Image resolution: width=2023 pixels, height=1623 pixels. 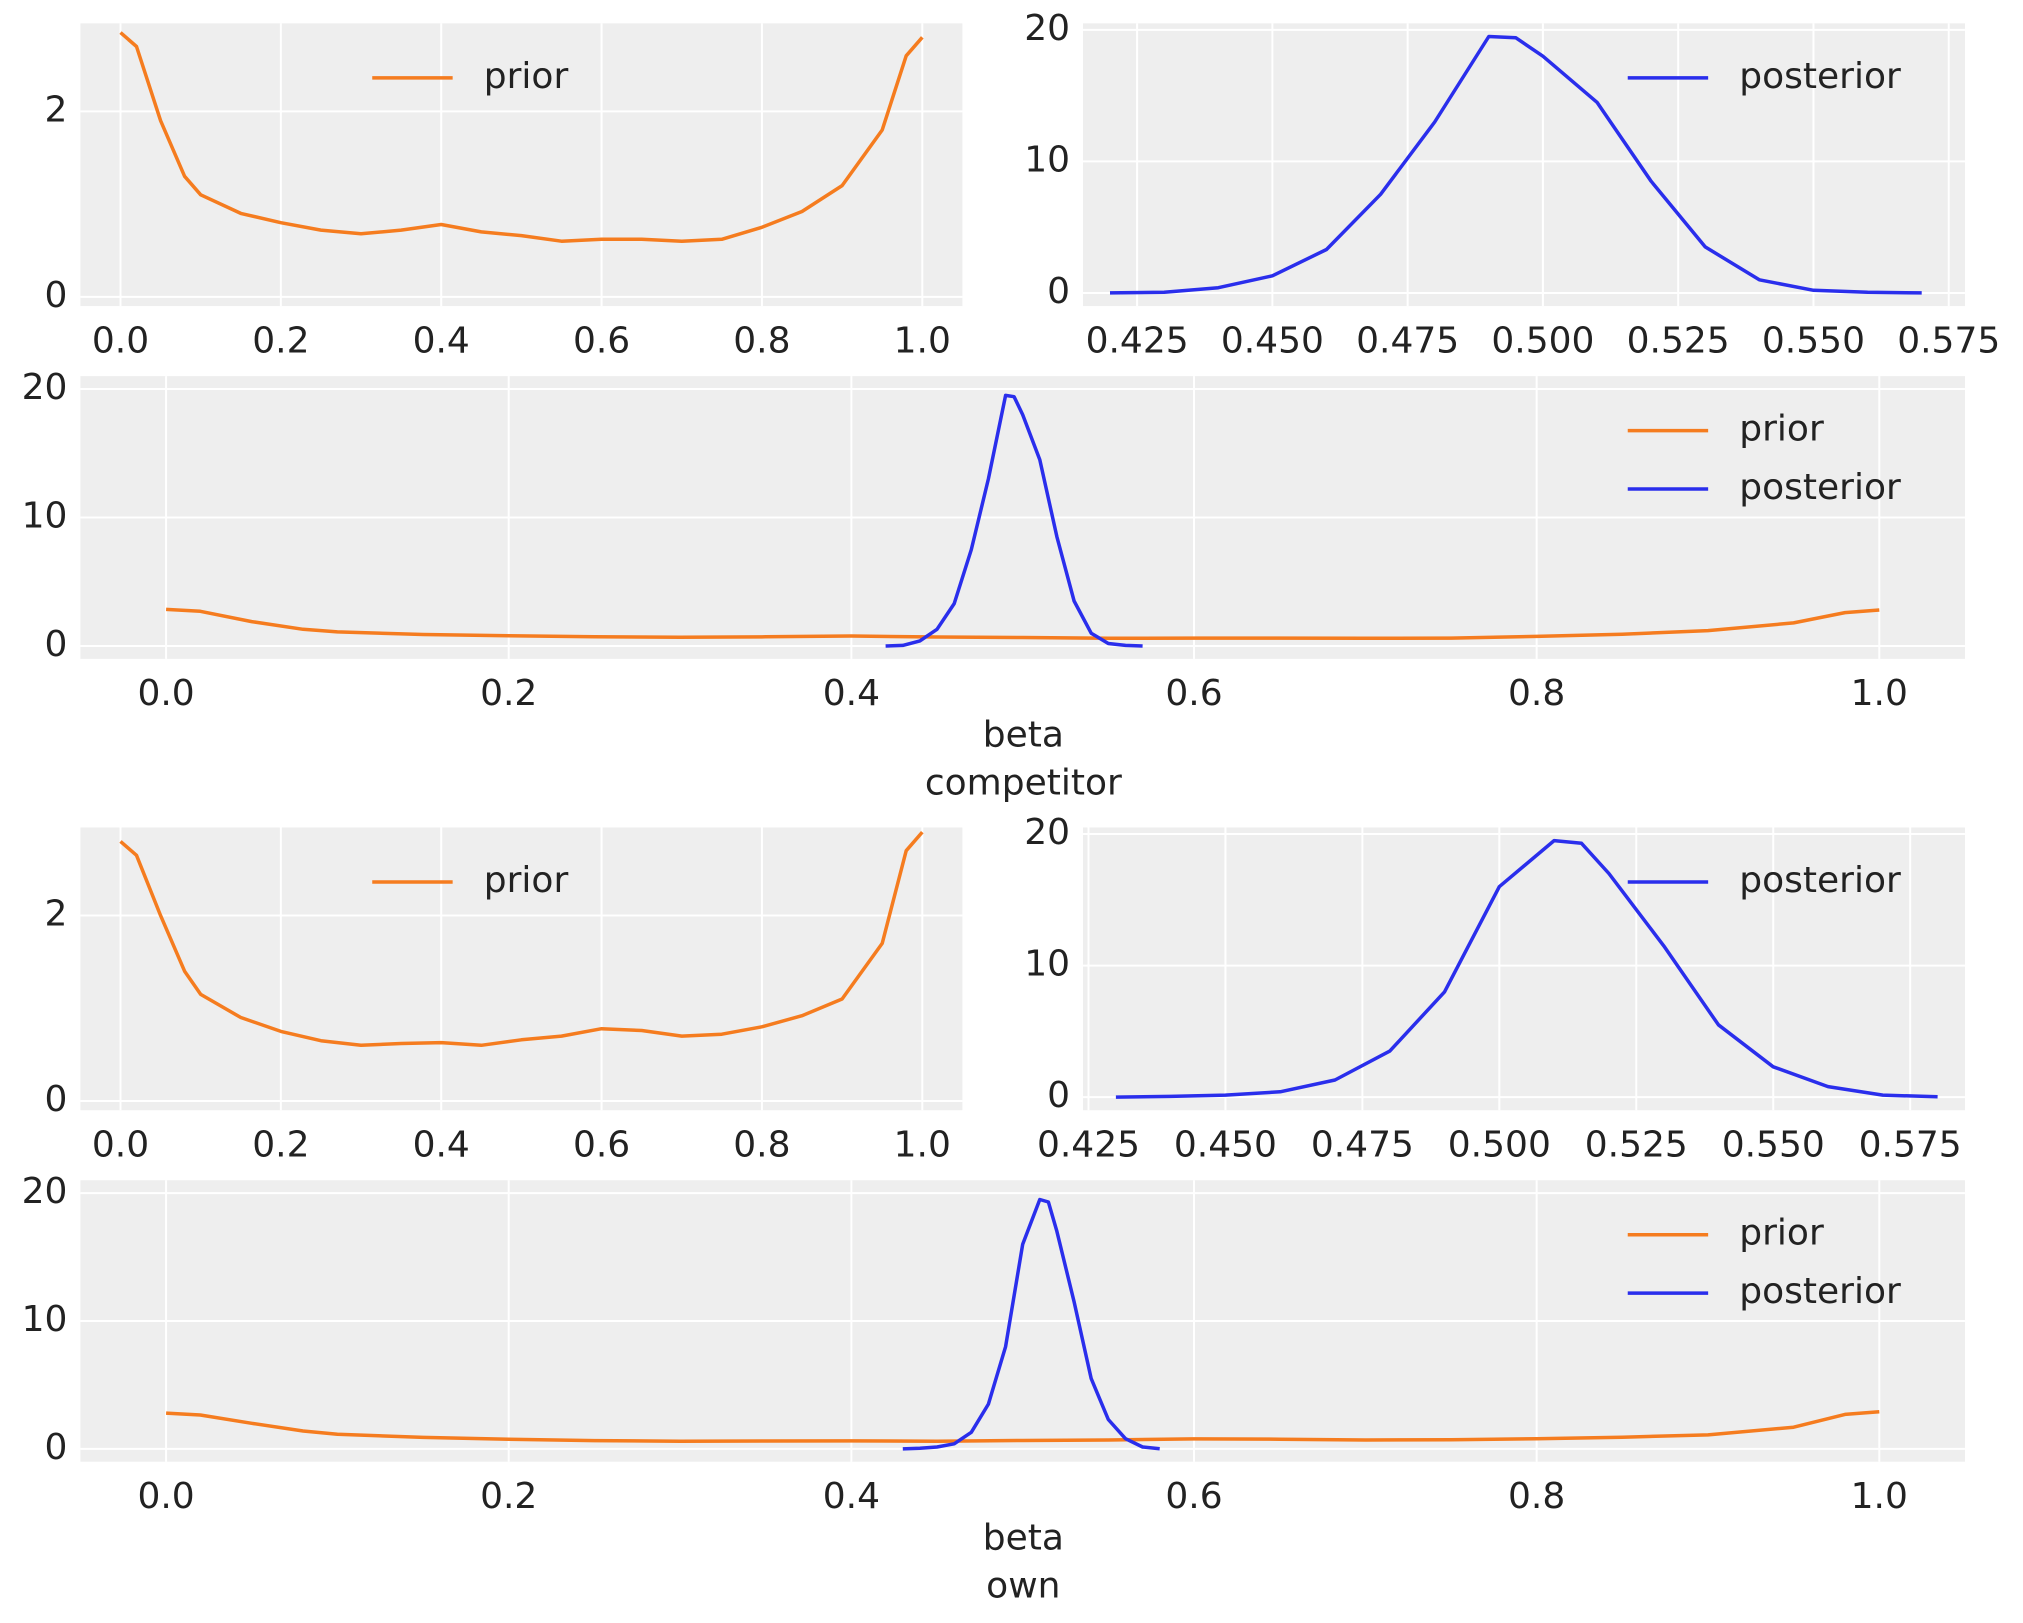 What do you see at coordinates (1023, 1586) in the screenshot?
I see `x-axis-label: own` at bounding box center [1023, 1586].